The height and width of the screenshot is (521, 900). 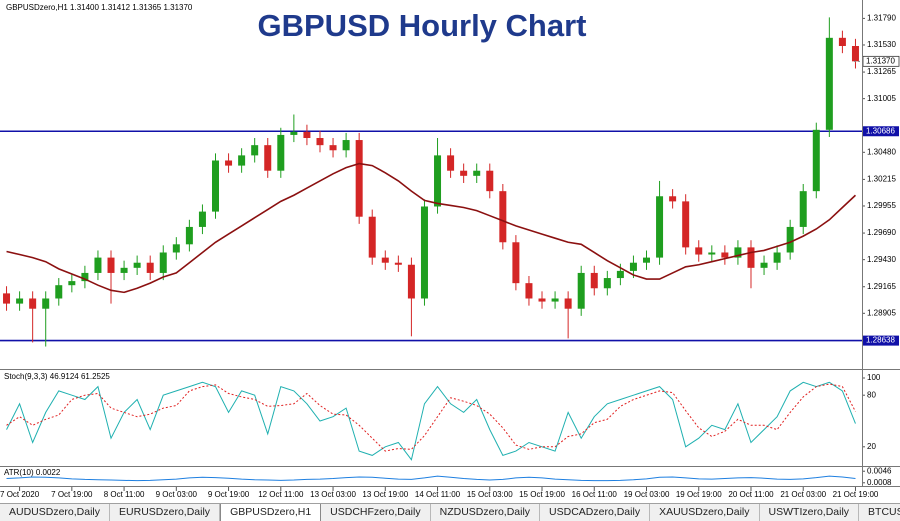 I want to click on y-tick-label: 1.29165, so click(x=881, y=286).